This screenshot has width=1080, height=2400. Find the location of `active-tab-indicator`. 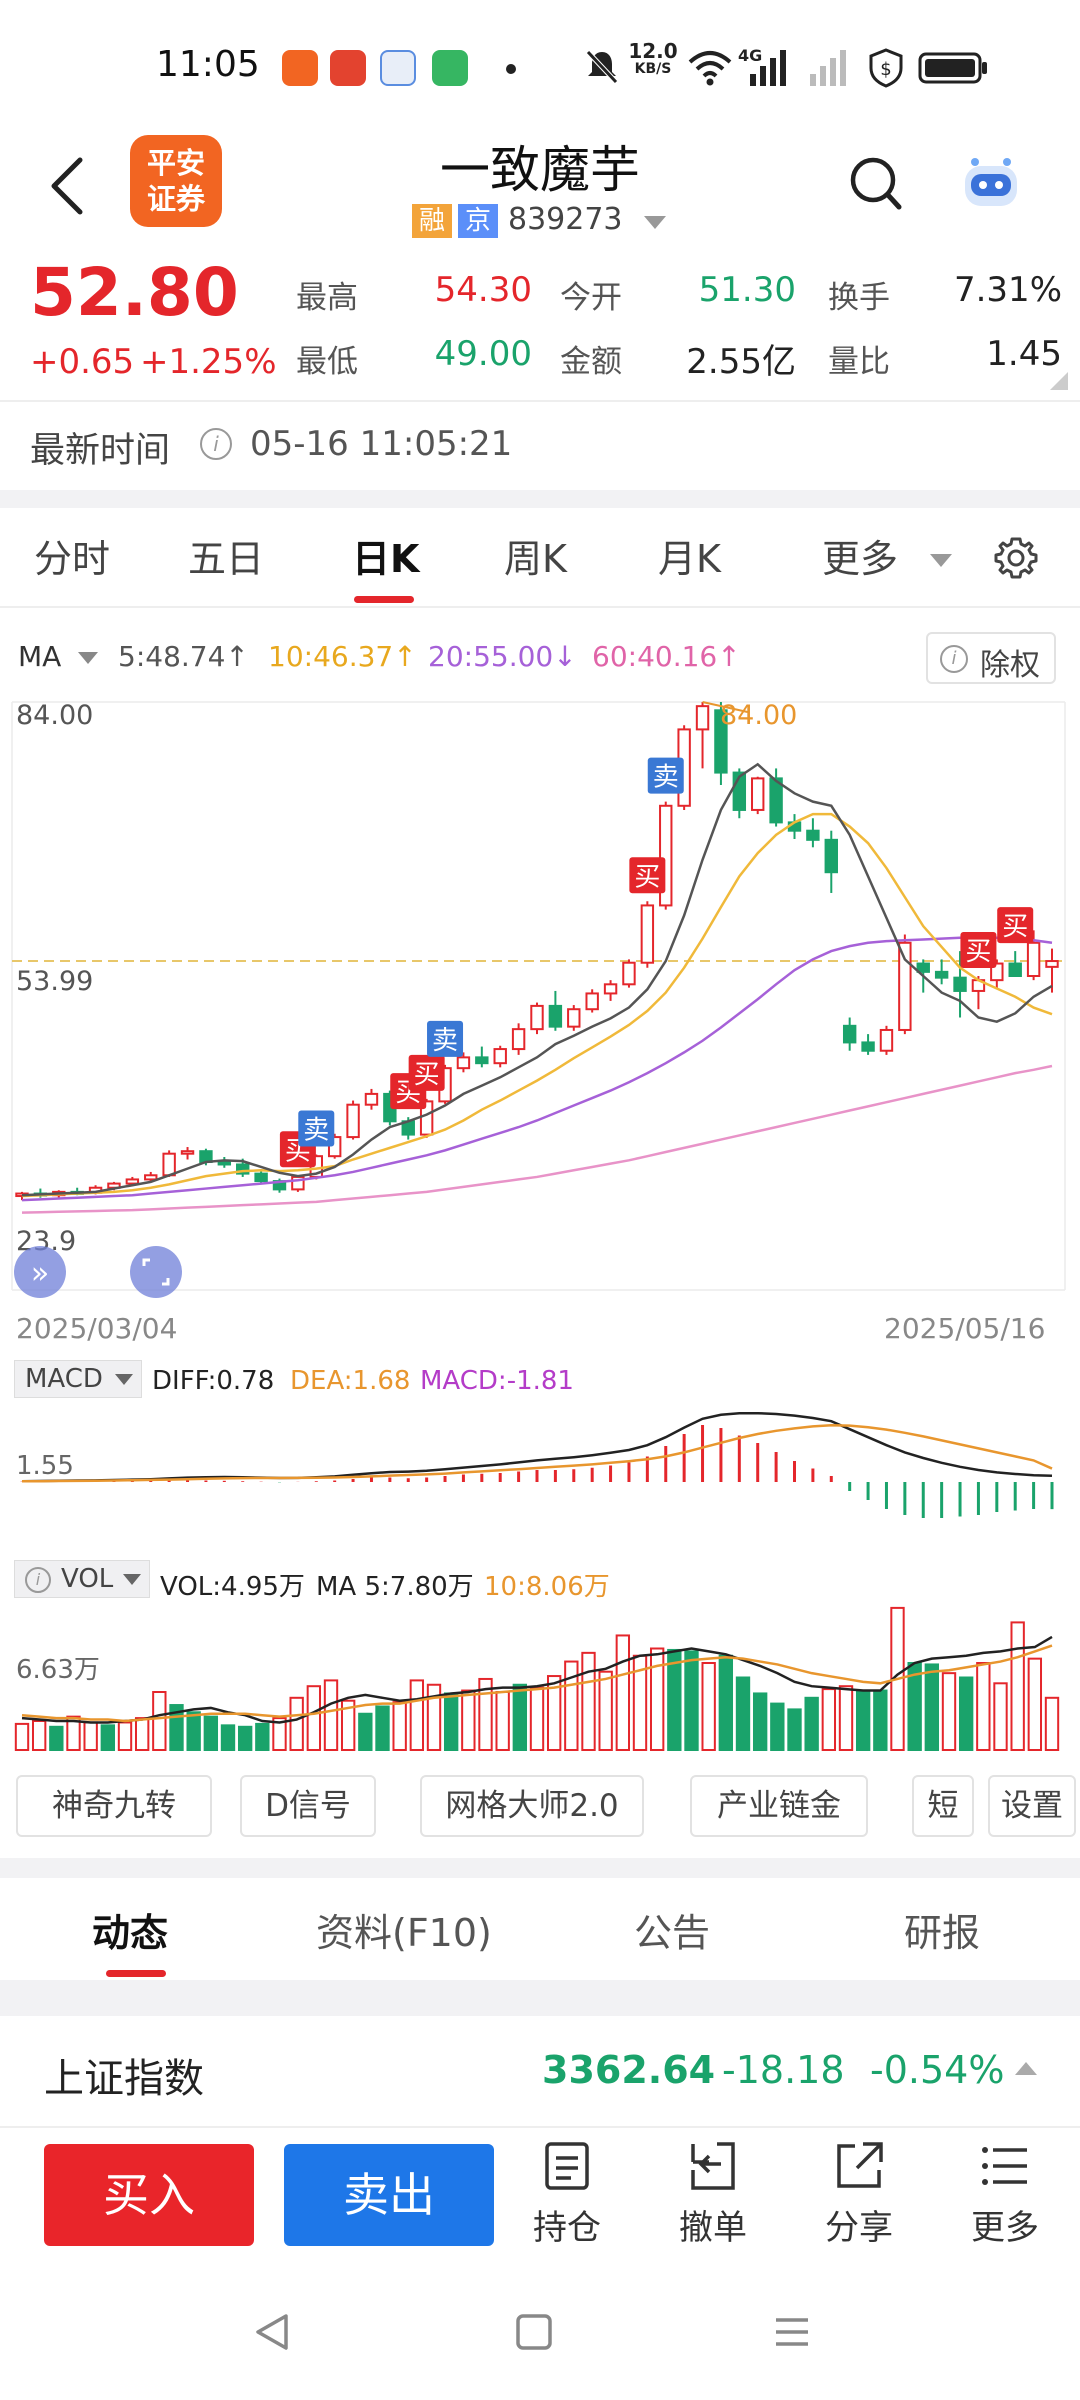

active-tab-indicator is located at coordinates (384, 599).